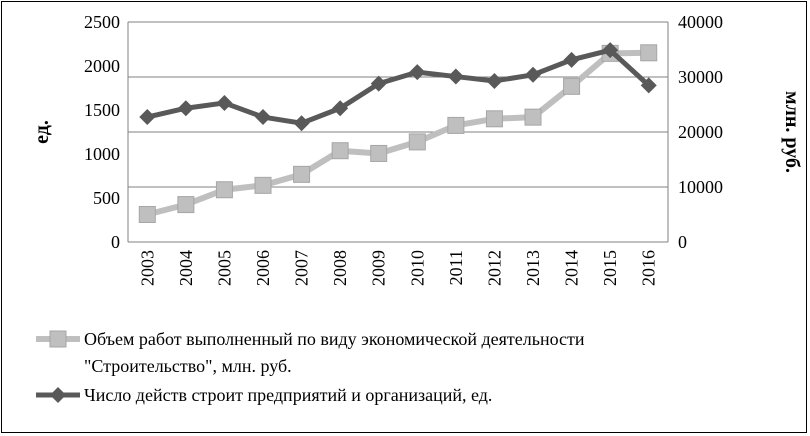 This screenshot has width=810, height=436. Describe the element at coordinates (102, 66) in the screenshot. I see `y-left-tick-label: 2000` at that location.